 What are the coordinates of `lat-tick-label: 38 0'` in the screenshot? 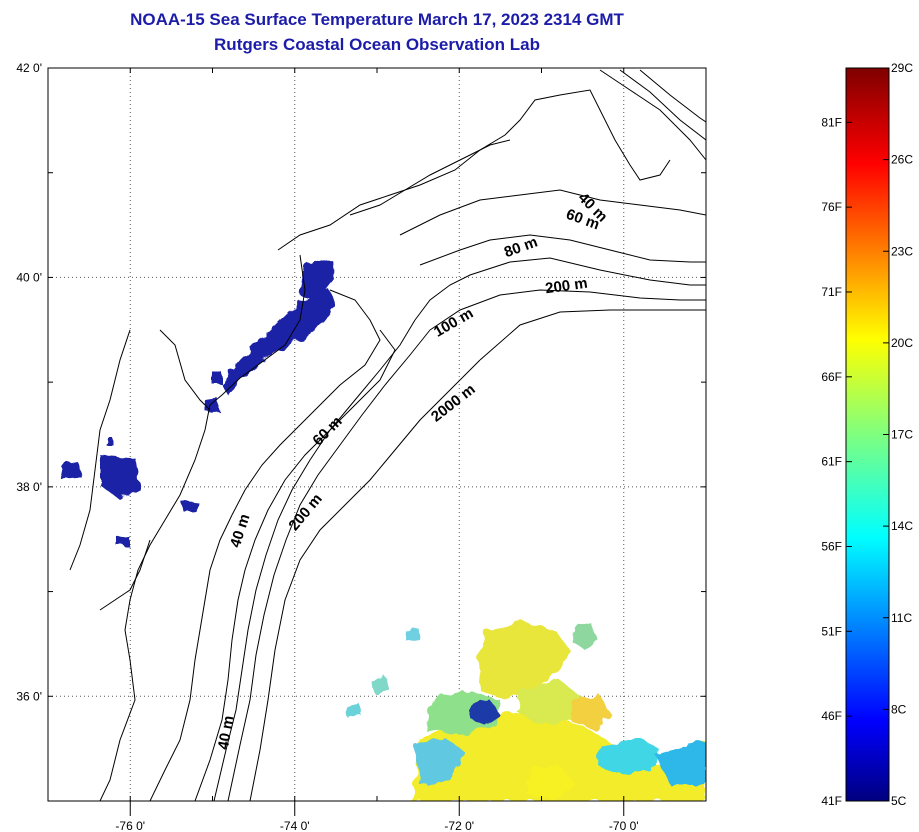 It's located at (29, 487).